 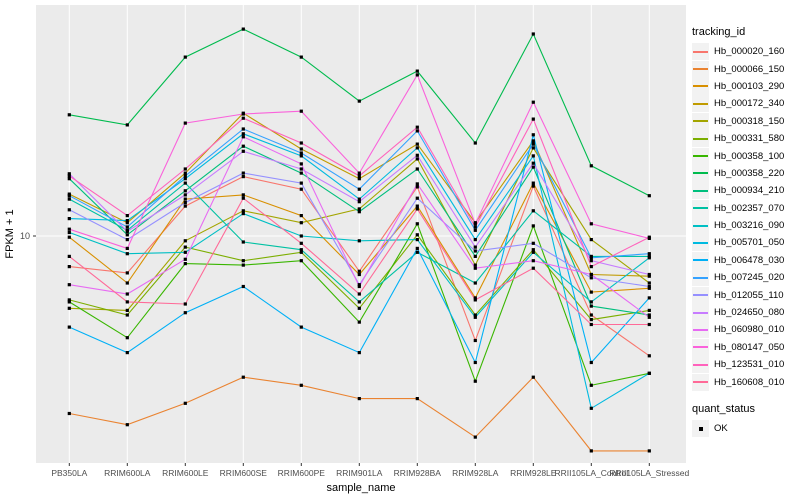 I want to click on legend-item: Hb_000331_580, so click(x=745, y=139).